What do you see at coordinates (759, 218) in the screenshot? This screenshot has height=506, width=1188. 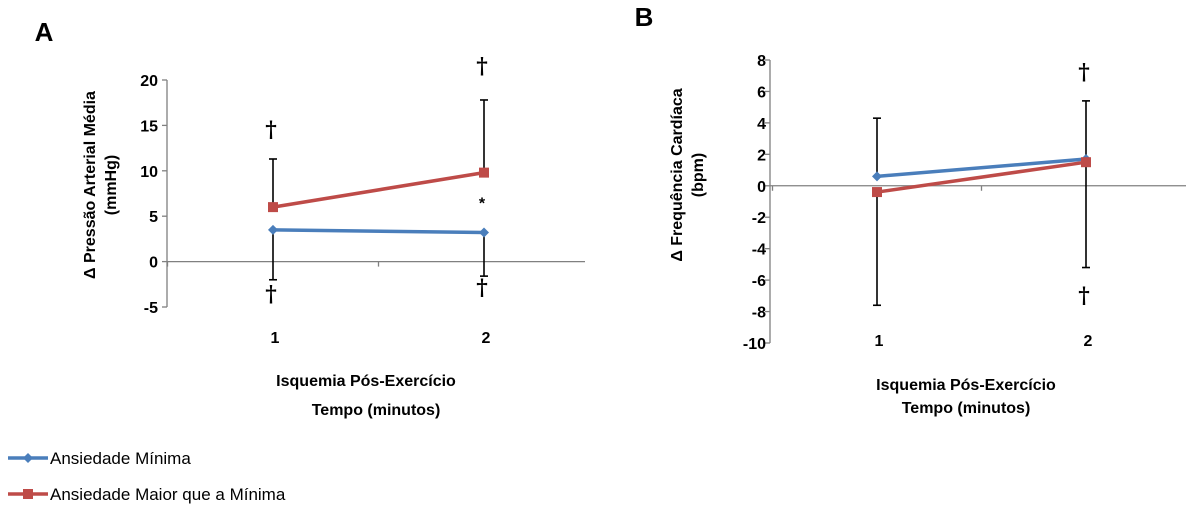 I see `panel-b-y-tick-label: -2` at bounding box center [759, 218].